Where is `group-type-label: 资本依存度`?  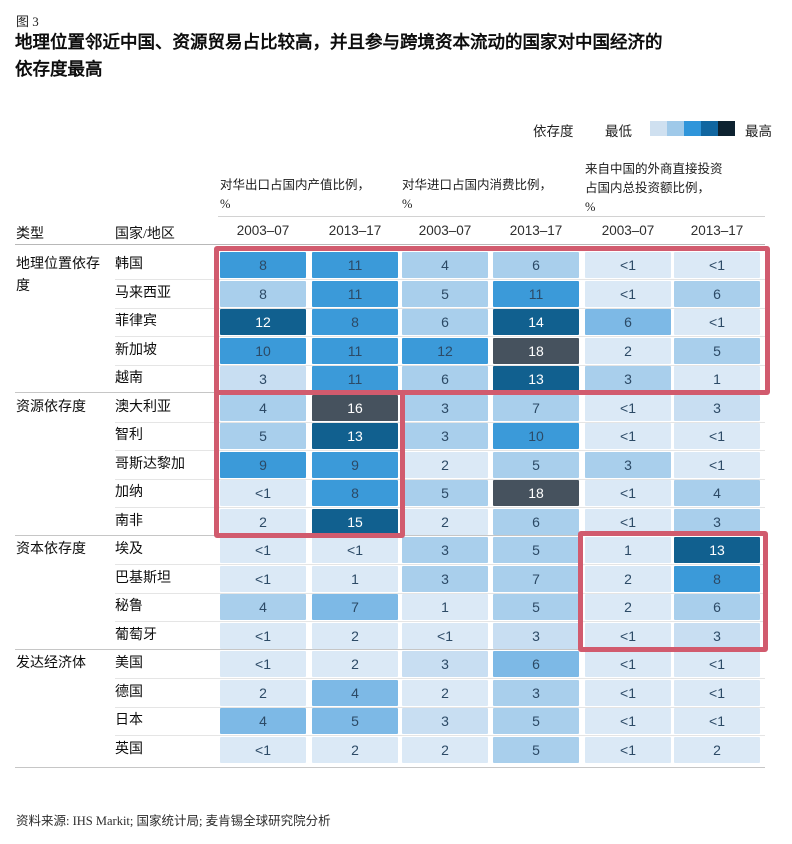 group-type-label: 资本依存度 is located at coordinates (51, 549).